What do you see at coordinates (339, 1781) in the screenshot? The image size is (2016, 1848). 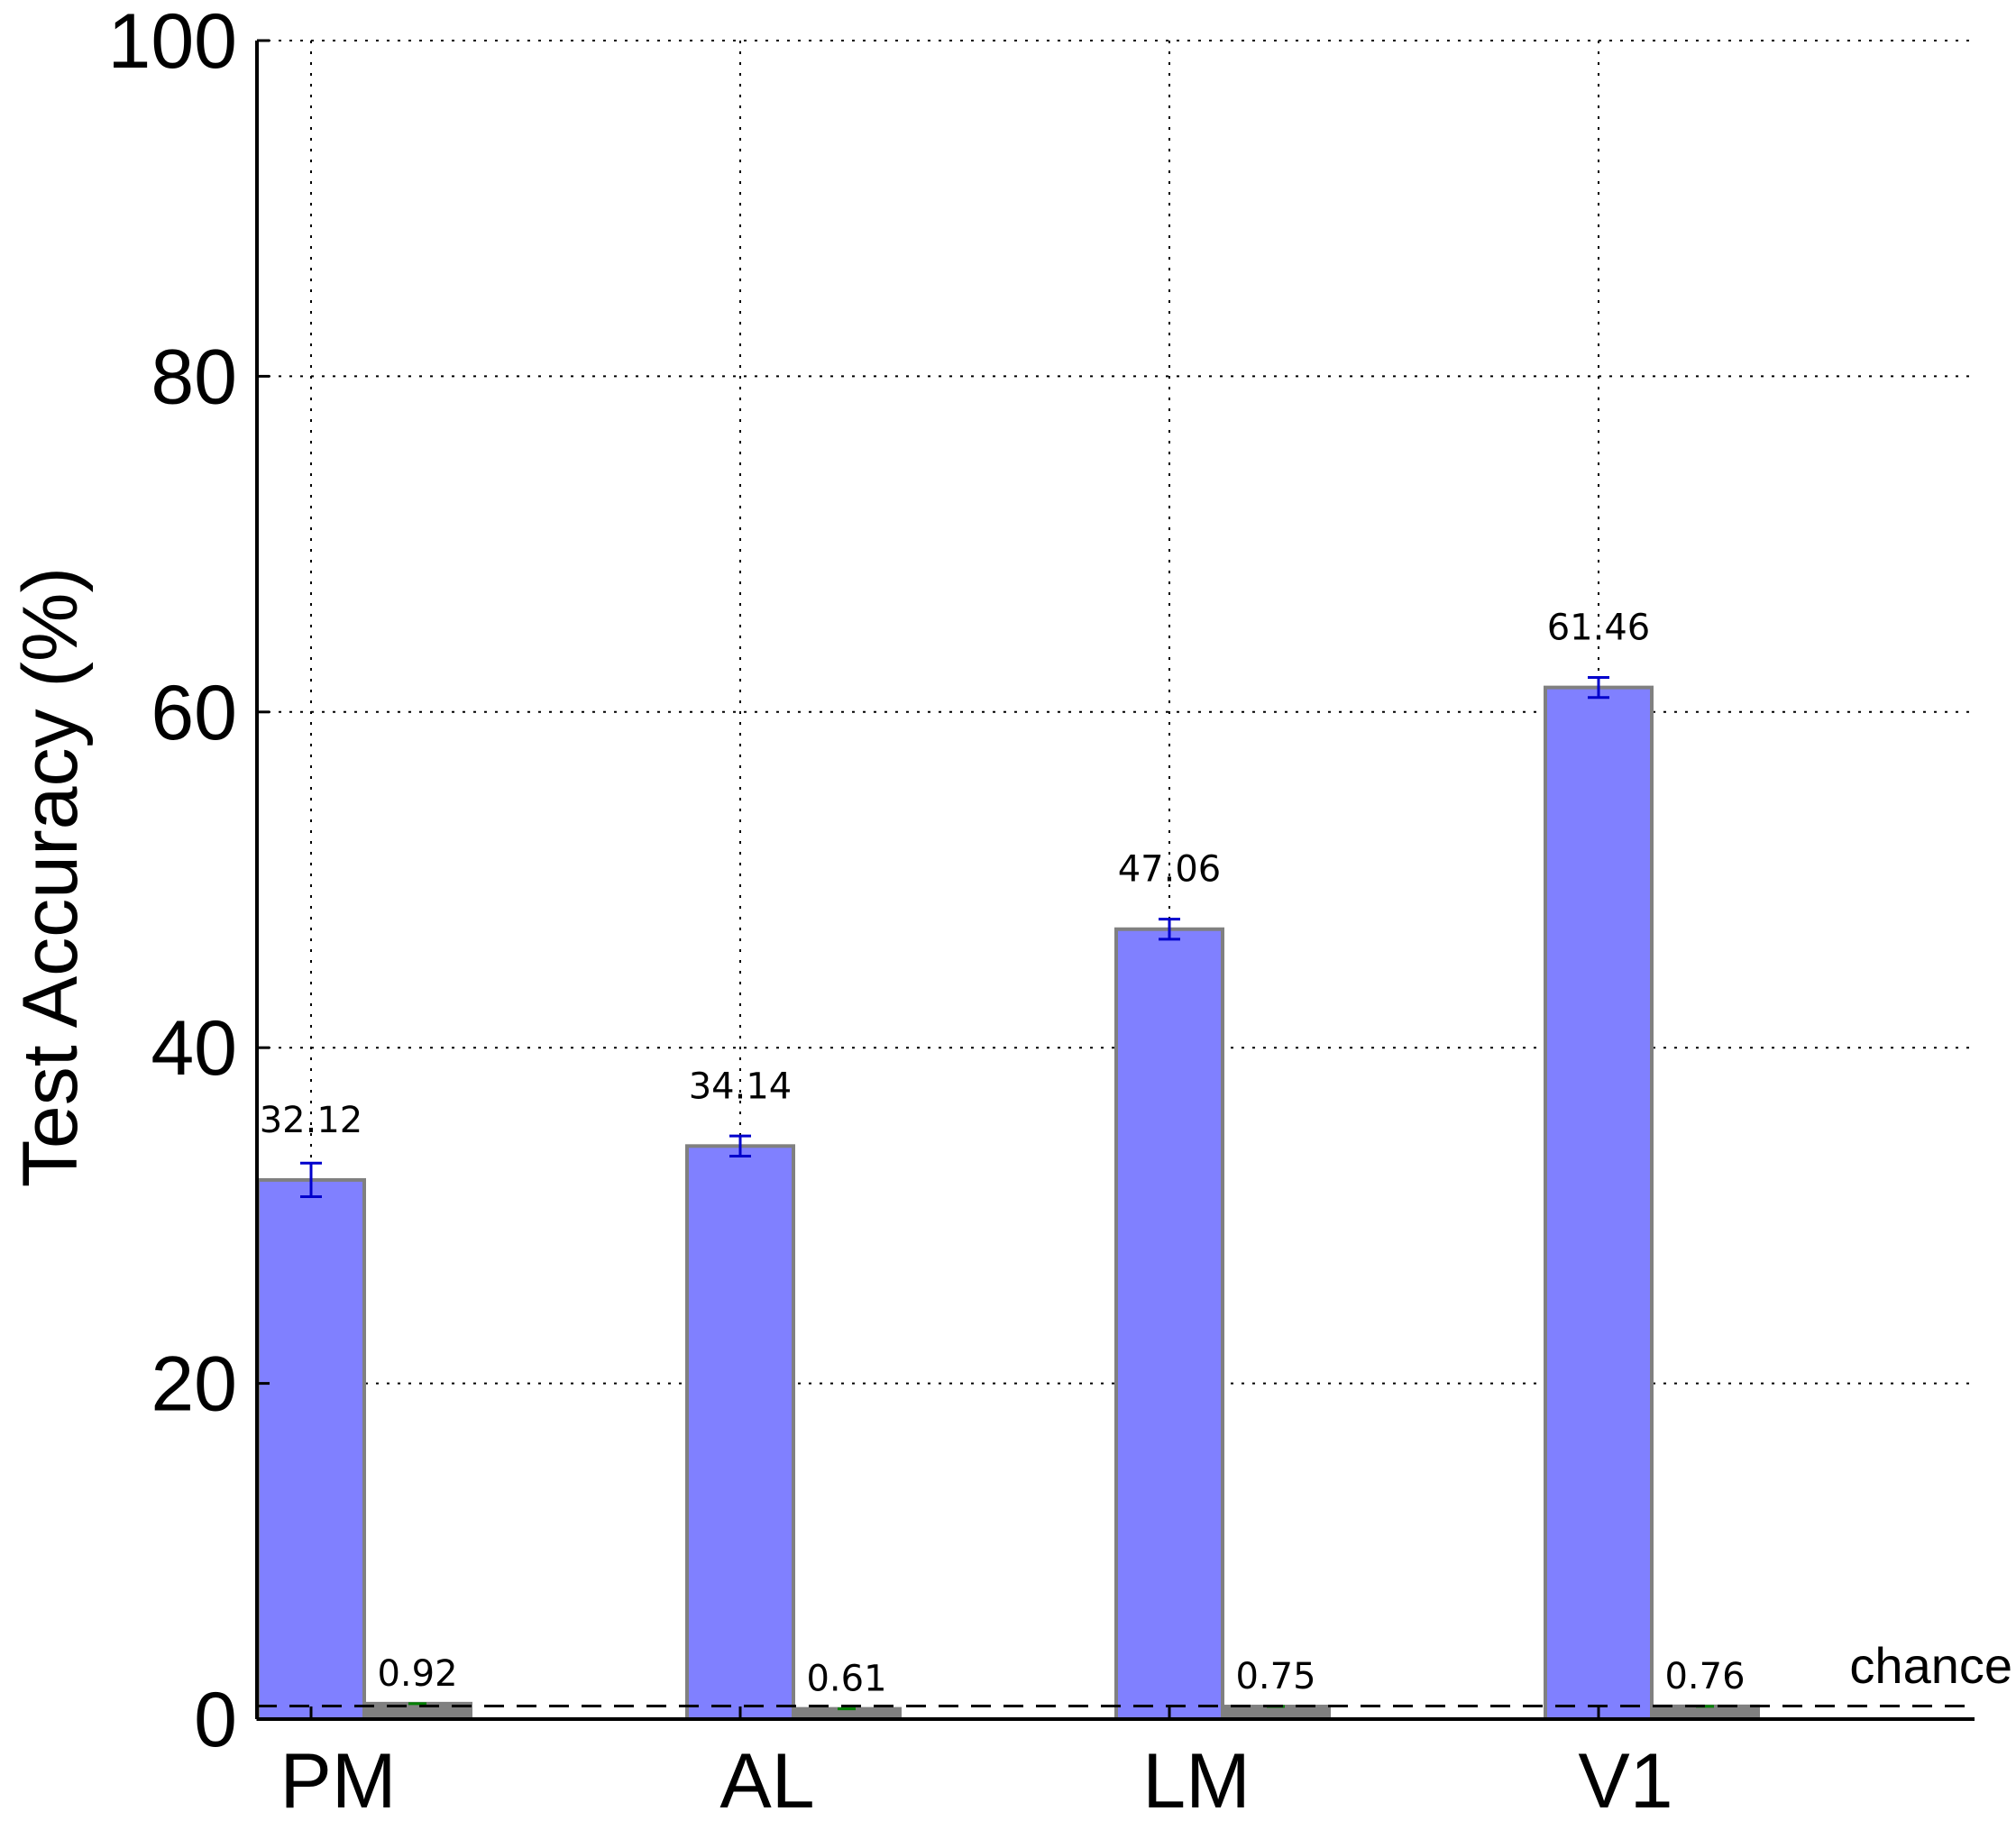 I see `x-tick-label: PM` at bounding box center [339, 1781].